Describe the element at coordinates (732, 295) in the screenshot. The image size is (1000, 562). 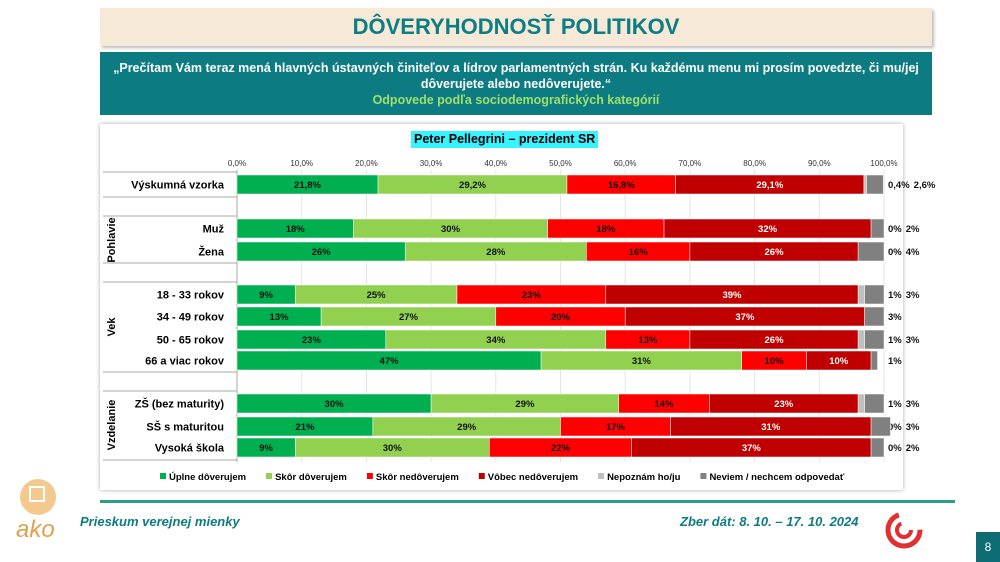
I see `data-label: 39%` at that location.